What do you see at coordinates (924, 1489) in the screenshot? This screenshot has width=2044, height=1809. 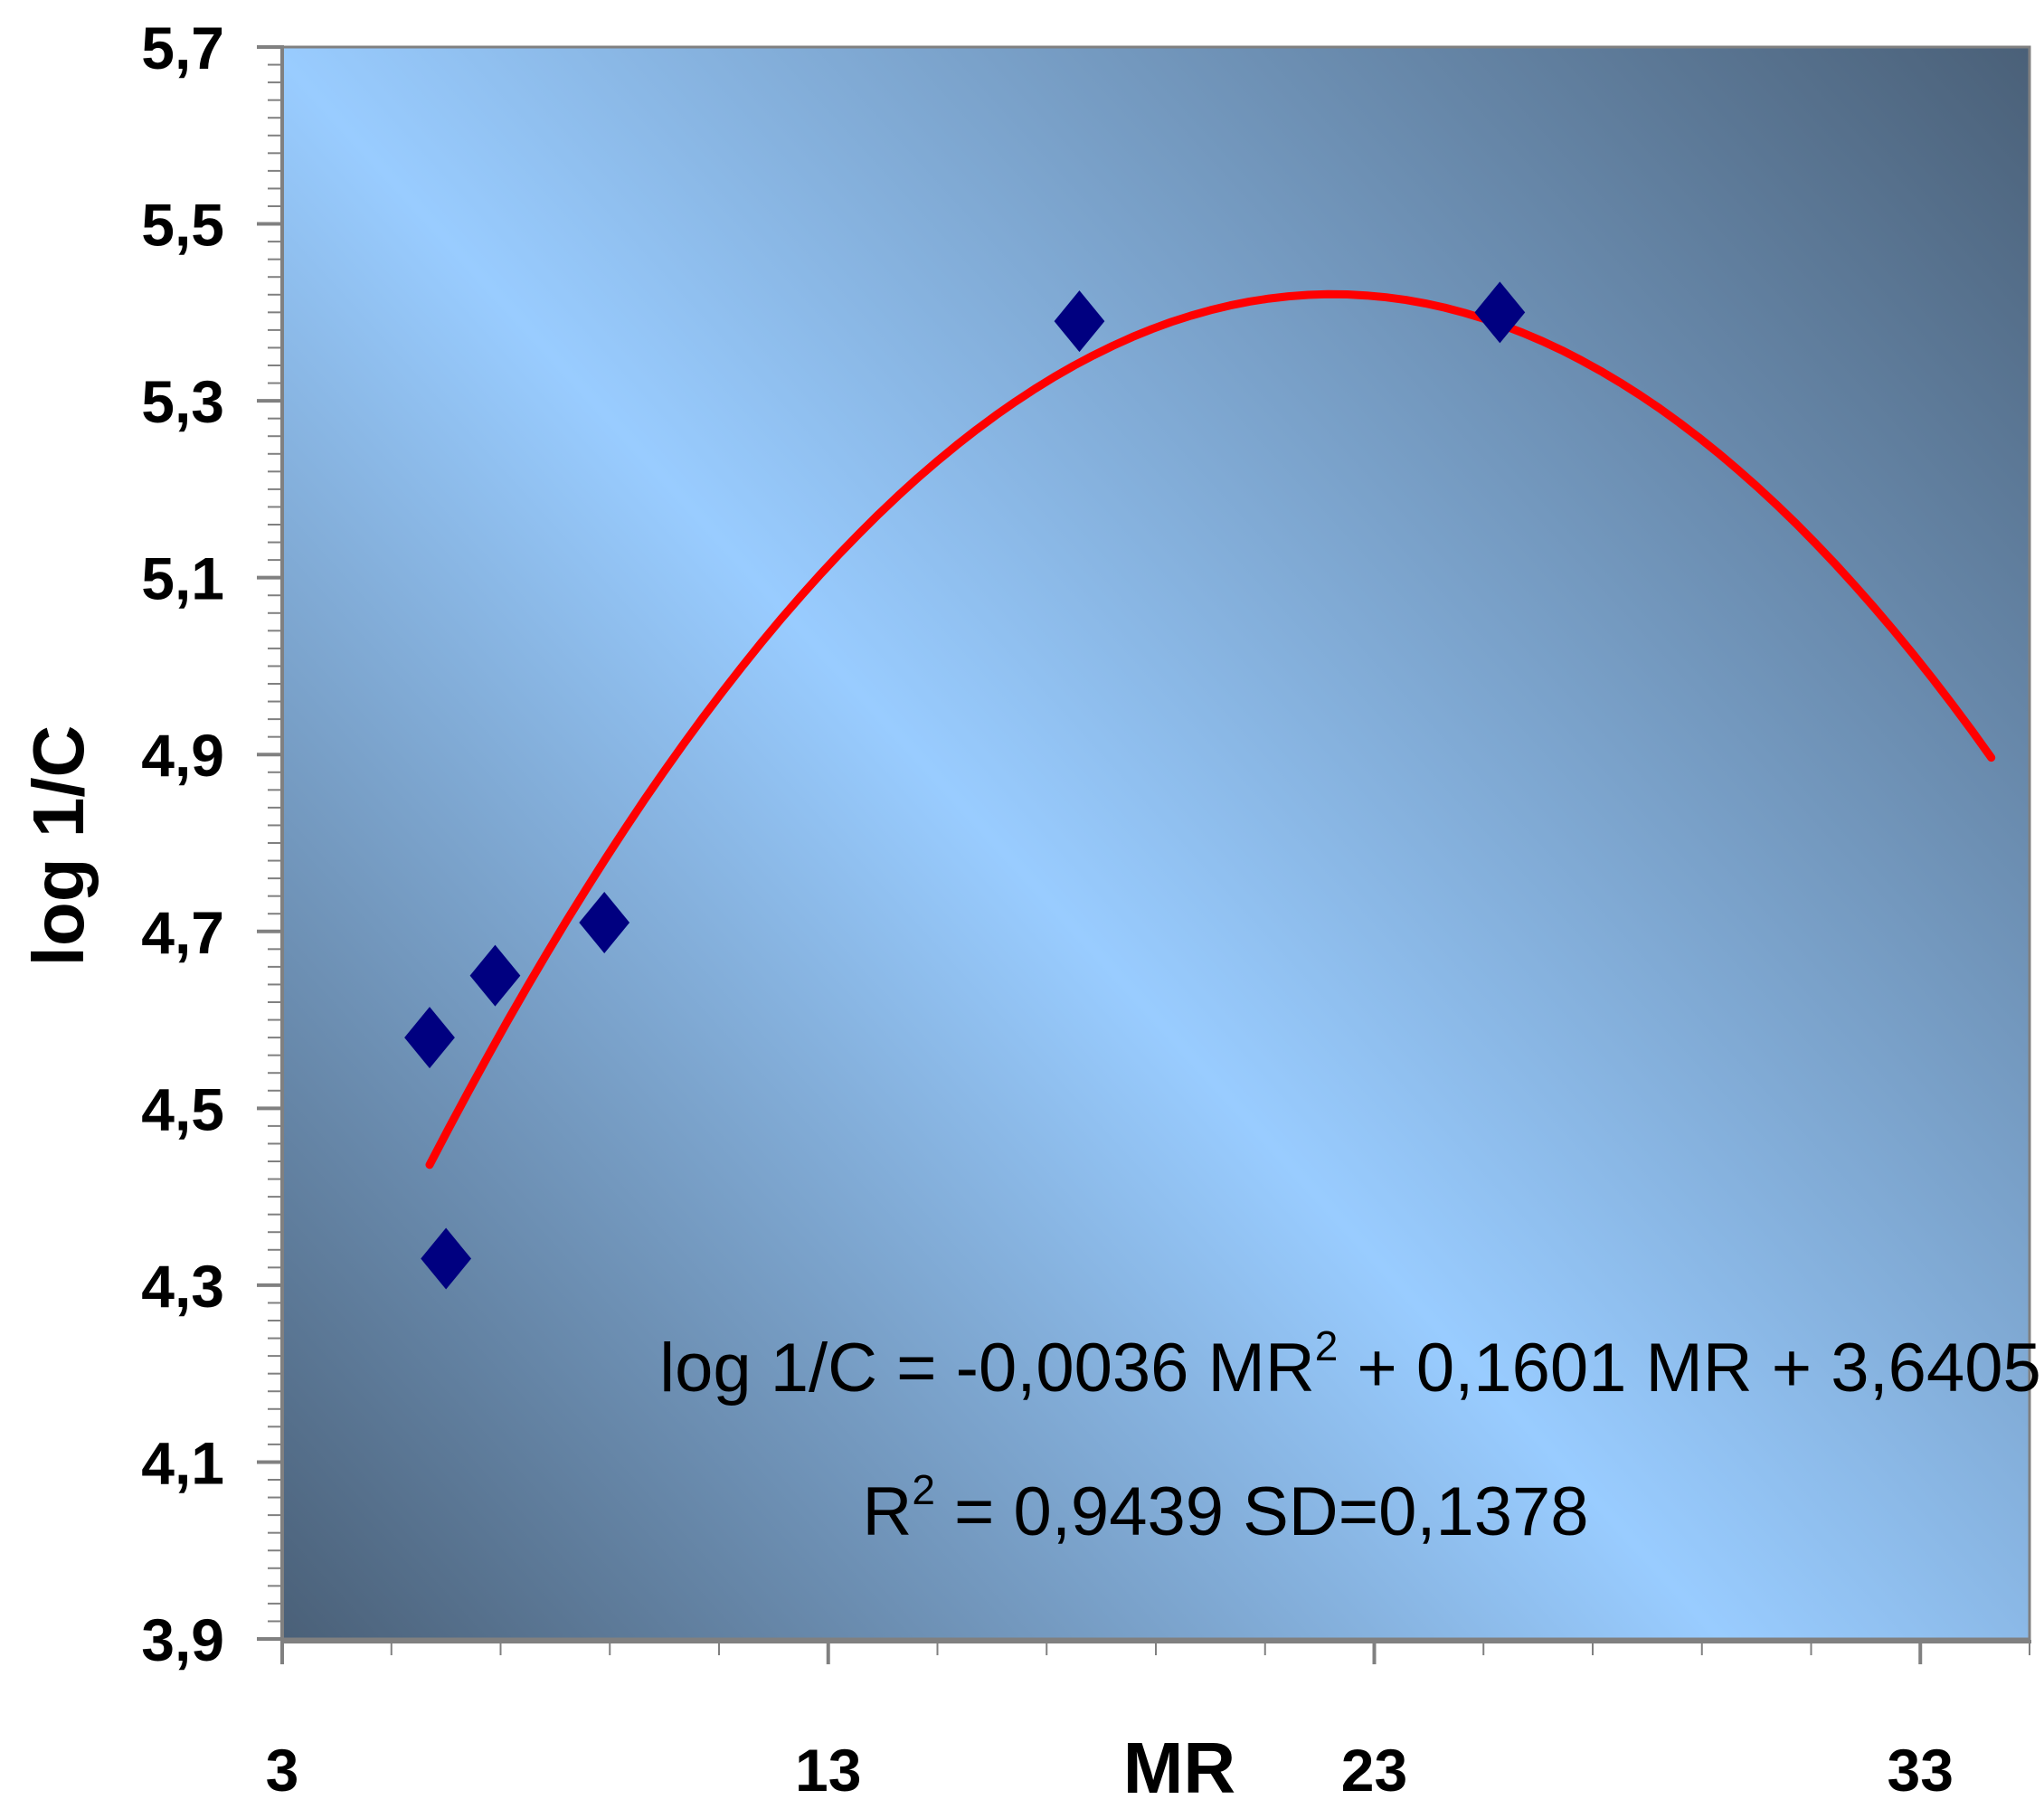 I see `equation-line-2-sup: 2` at bounding box center [924, 1489].